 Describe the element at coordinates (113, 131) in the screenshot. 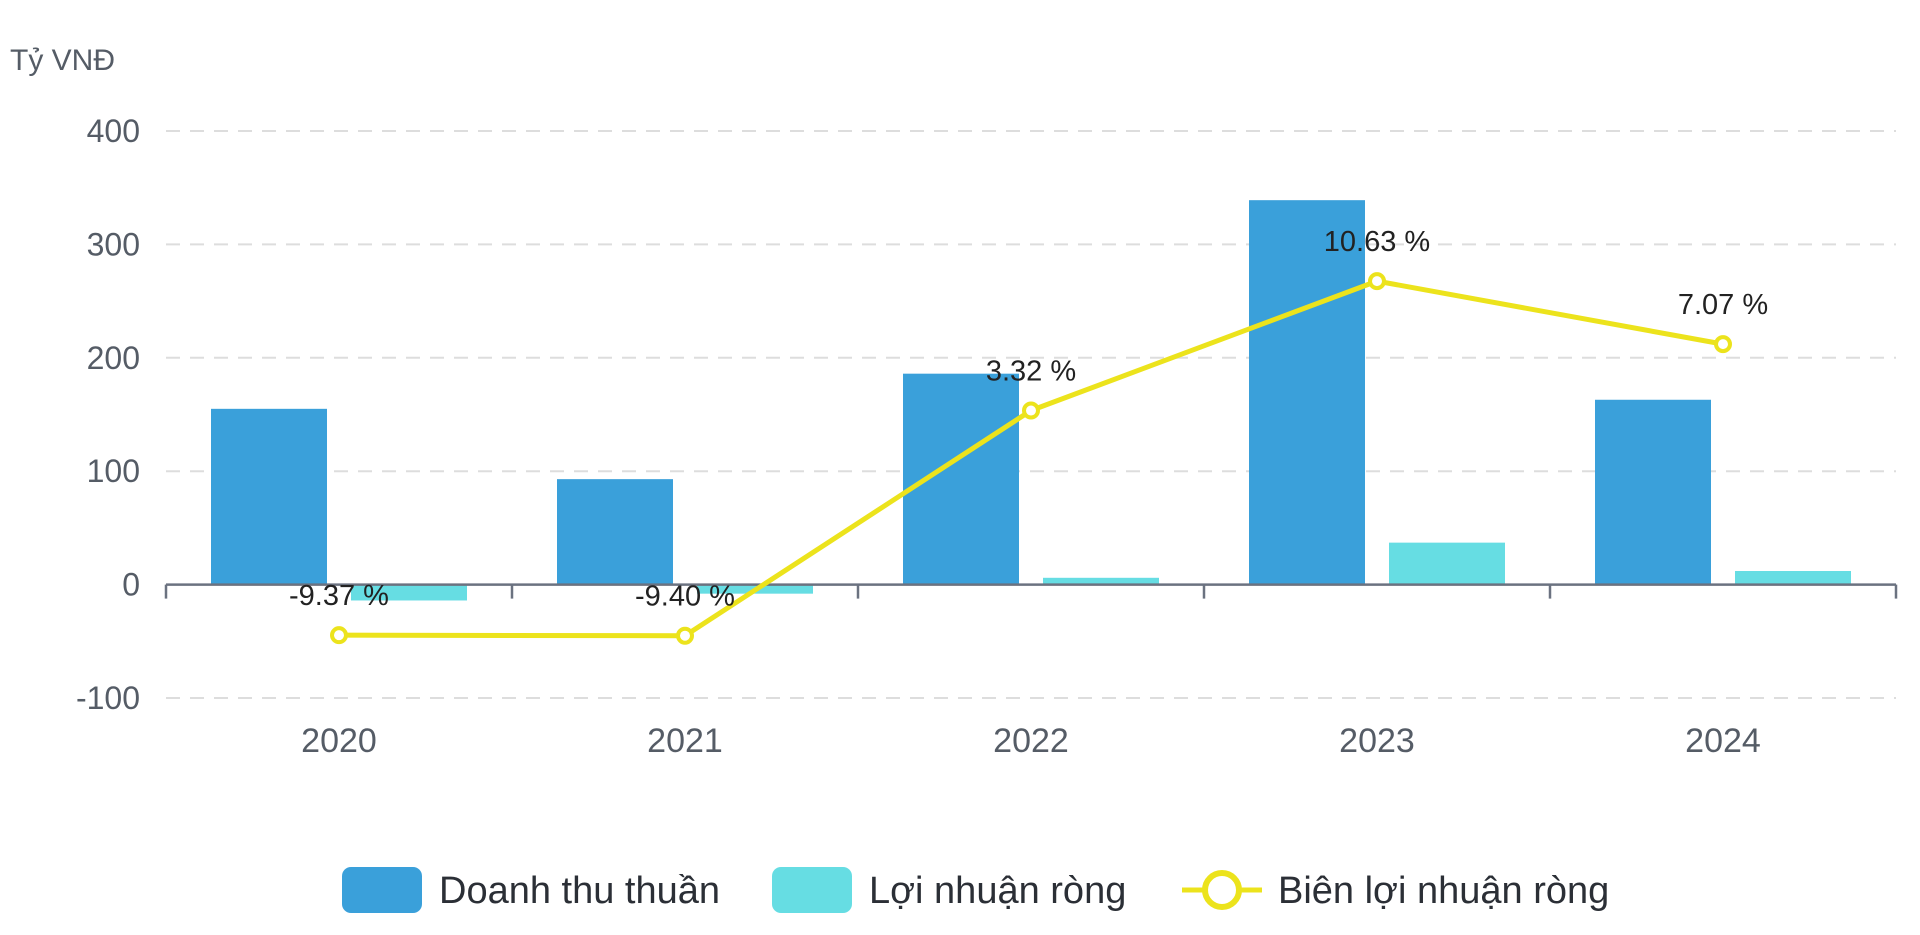

I see `y-tick-label: 400` at that location.